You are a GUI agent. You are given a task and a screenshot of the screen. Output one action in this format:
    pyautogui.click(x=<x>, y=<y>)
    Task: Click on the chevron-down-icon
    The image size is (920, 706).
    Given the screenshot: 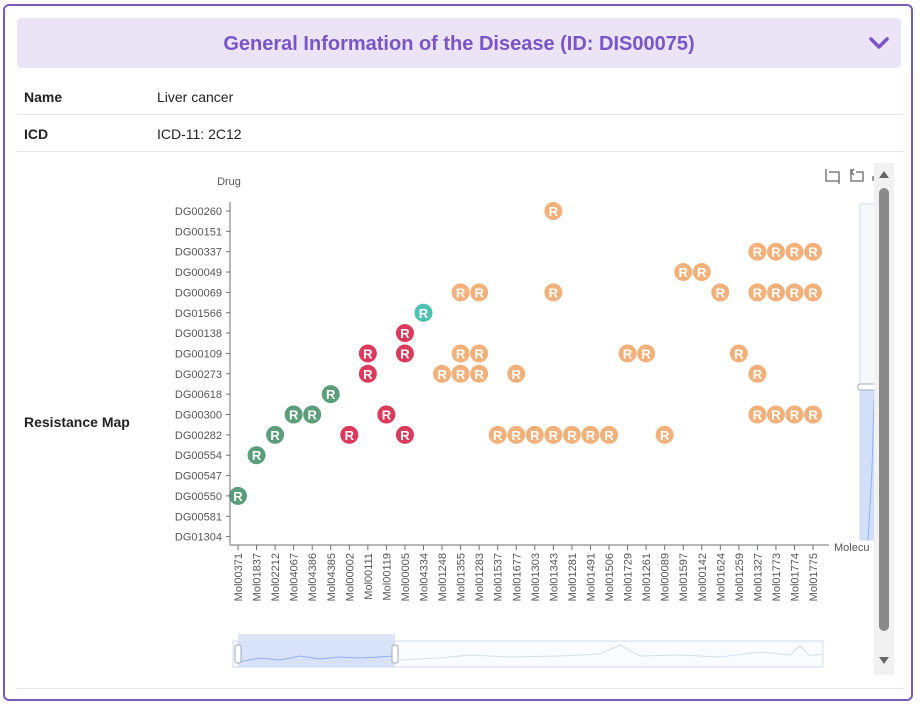 What is the action you would take?
    pyautogui.click(x=879, y=43)
    